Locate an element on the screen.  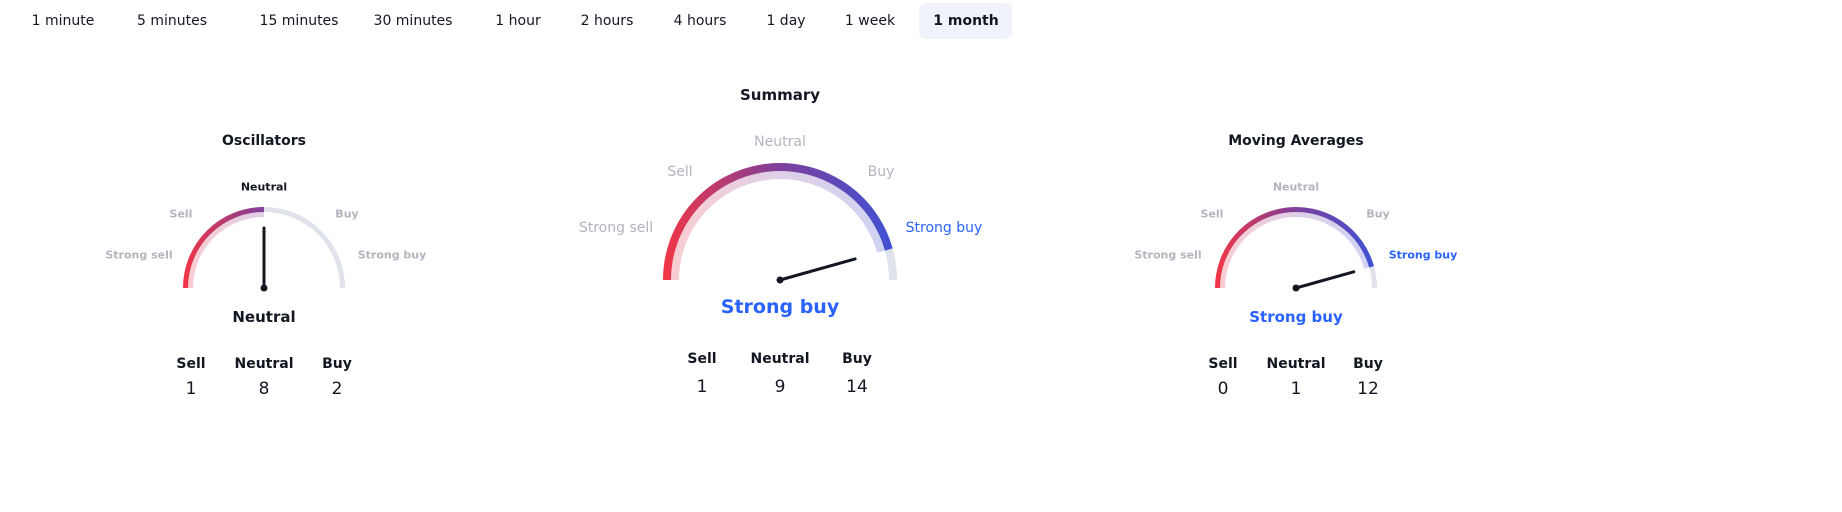
summary-result: Strong buy is located at coordinates (780, 307).